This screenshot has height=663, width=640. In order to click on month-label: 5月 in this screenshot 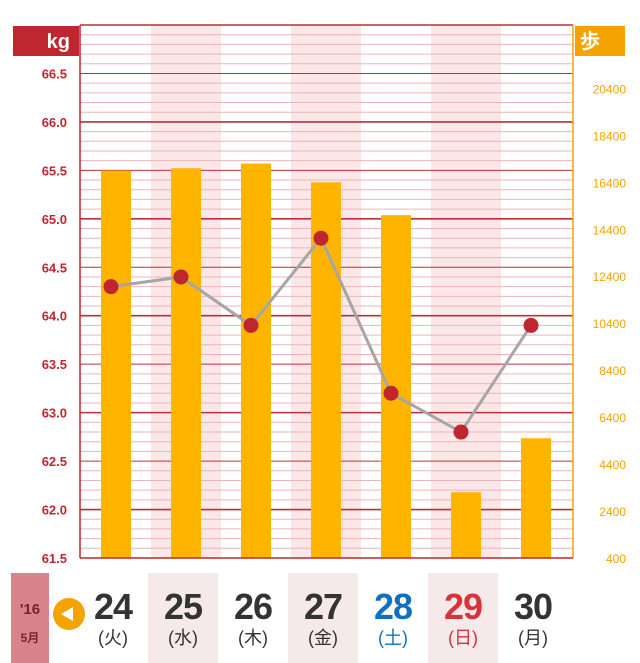, I will do `click(30, 638)`.